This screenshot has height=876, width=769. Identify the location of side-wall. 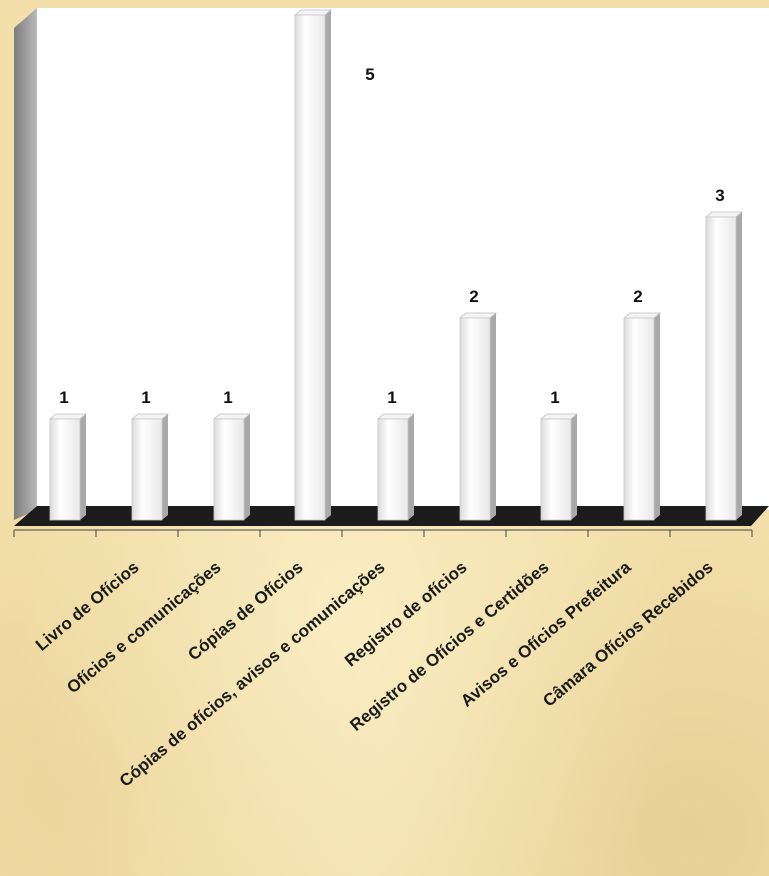
(25, 264).